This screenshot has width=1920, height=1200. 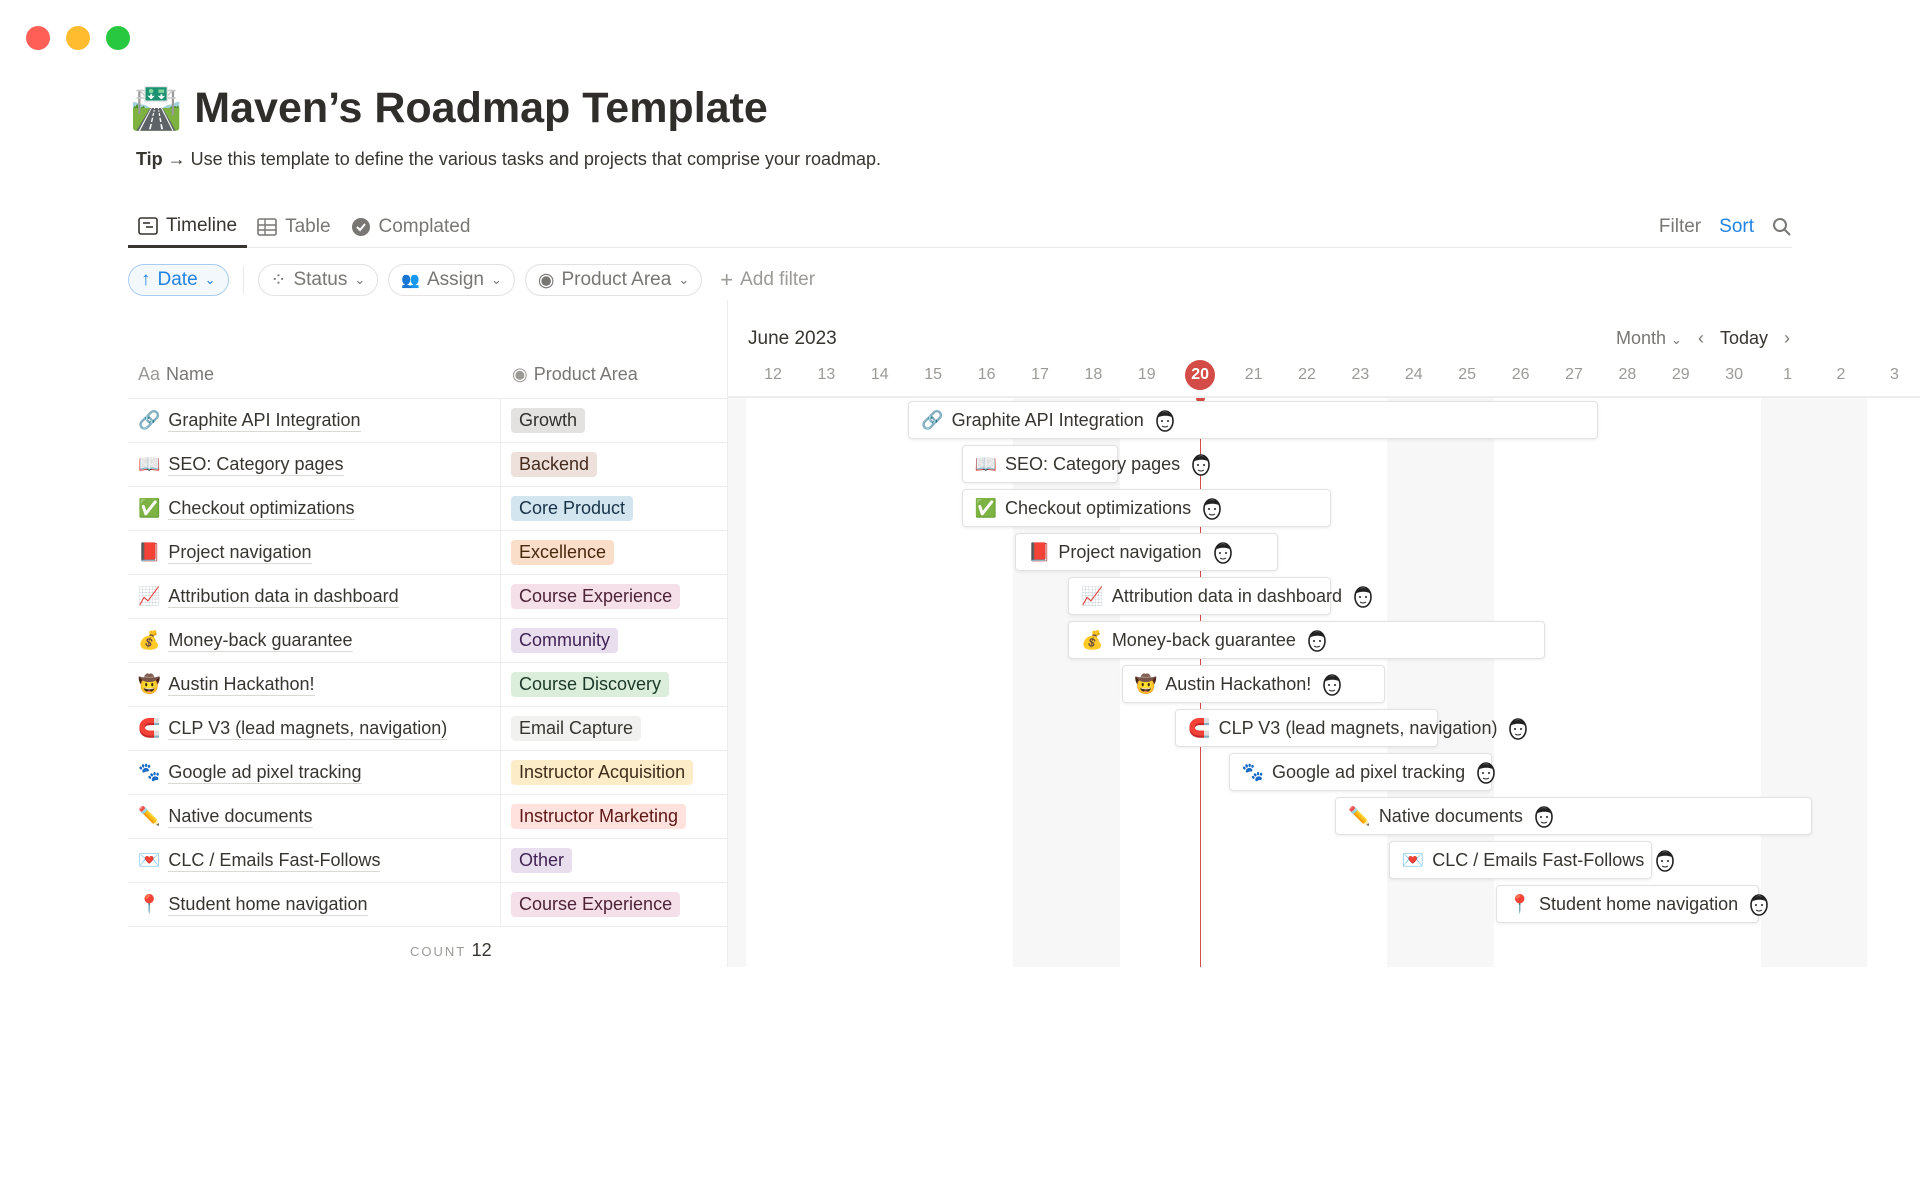 I want to click on add-filter-button: + Add filter, so click(x=767, y=280).